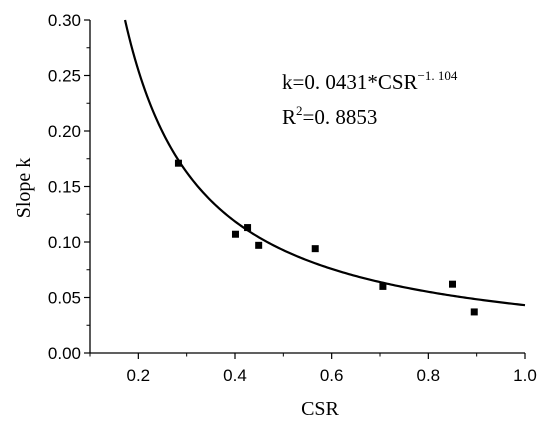 This screenshot has width=550, height=427. I want to click on equation-annotation: k=0. 0431*CSR−1. 104, so click(370, 81).